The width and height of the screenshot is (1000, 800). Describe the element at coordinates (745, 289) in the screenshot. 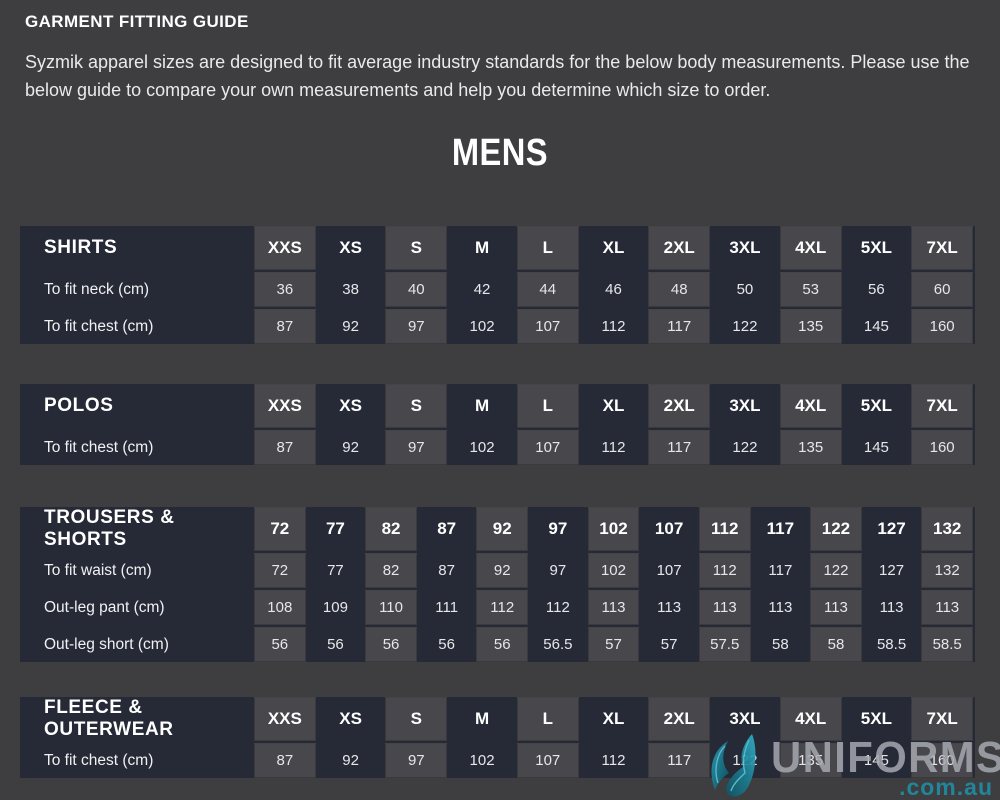

I see `value-cell: 50` at that location.